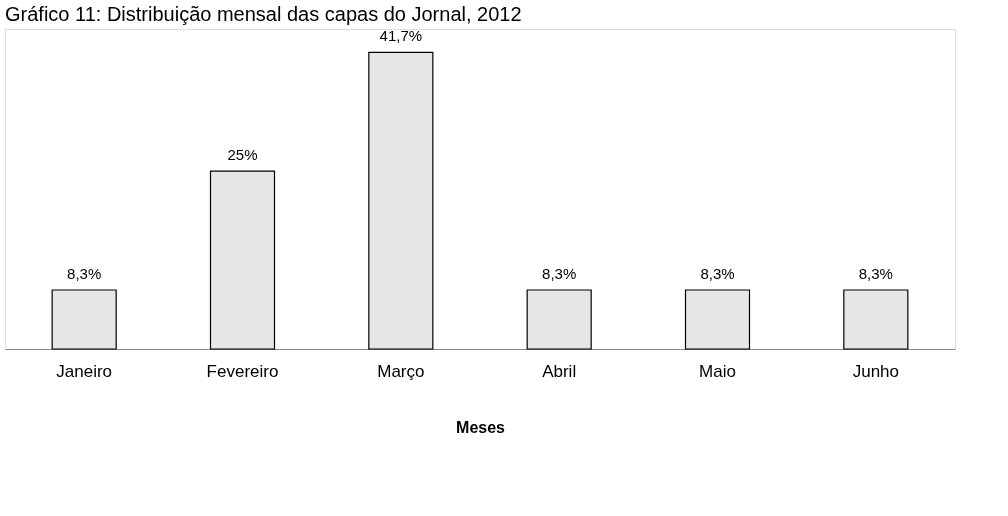 The height and width of the screenshot is (516, 1008). Describe the element at coordinates (481, 427) in the screenshot. I see `x-axis-title: Meses` at that location.